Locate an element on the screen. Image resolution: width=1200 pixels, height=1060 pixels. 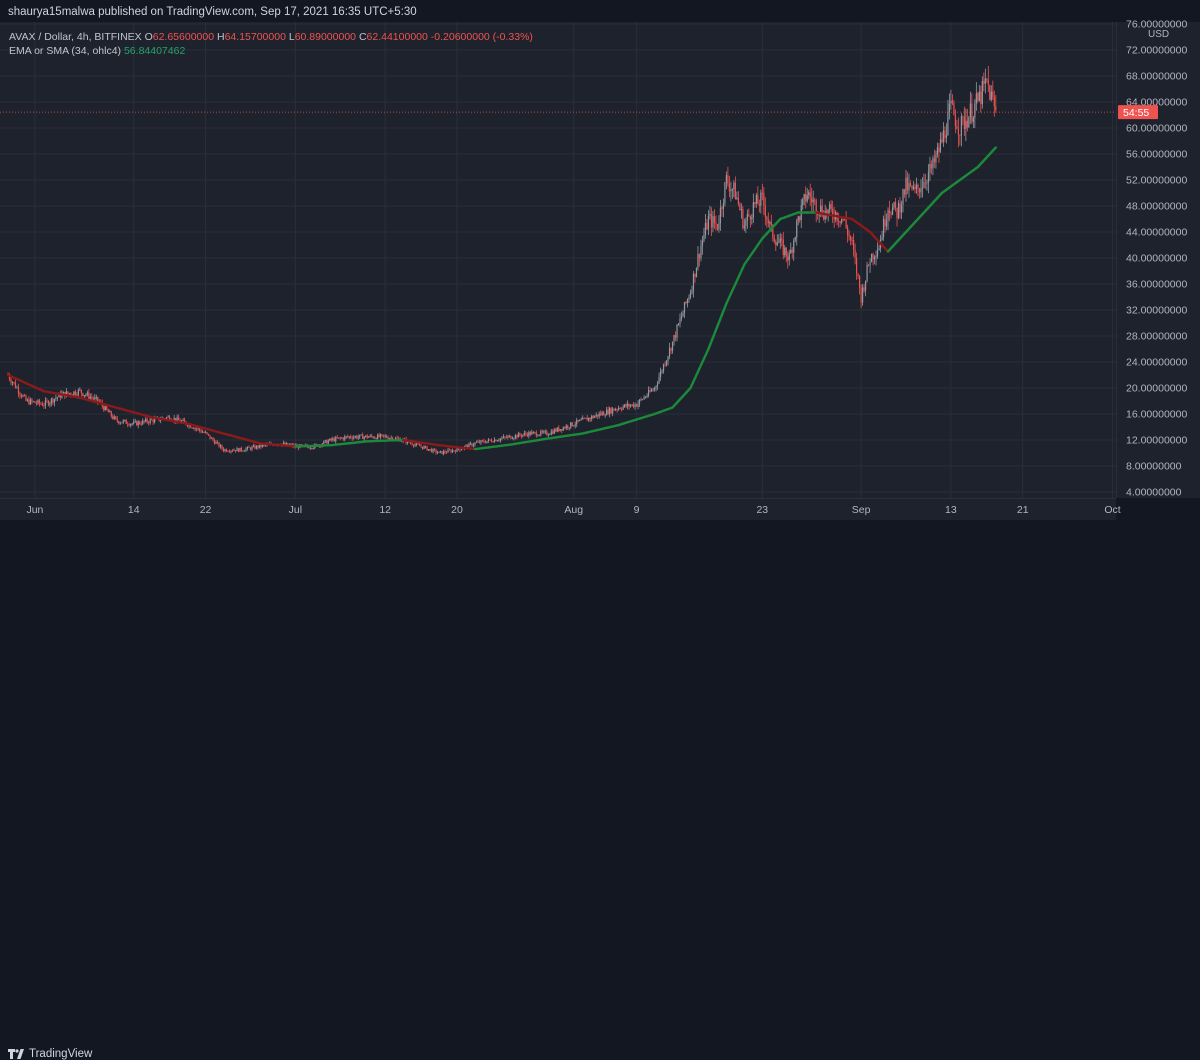
symbol-label: AVAX / Dollar, 4h, BITFINEX is located at coordinates (75, 37).